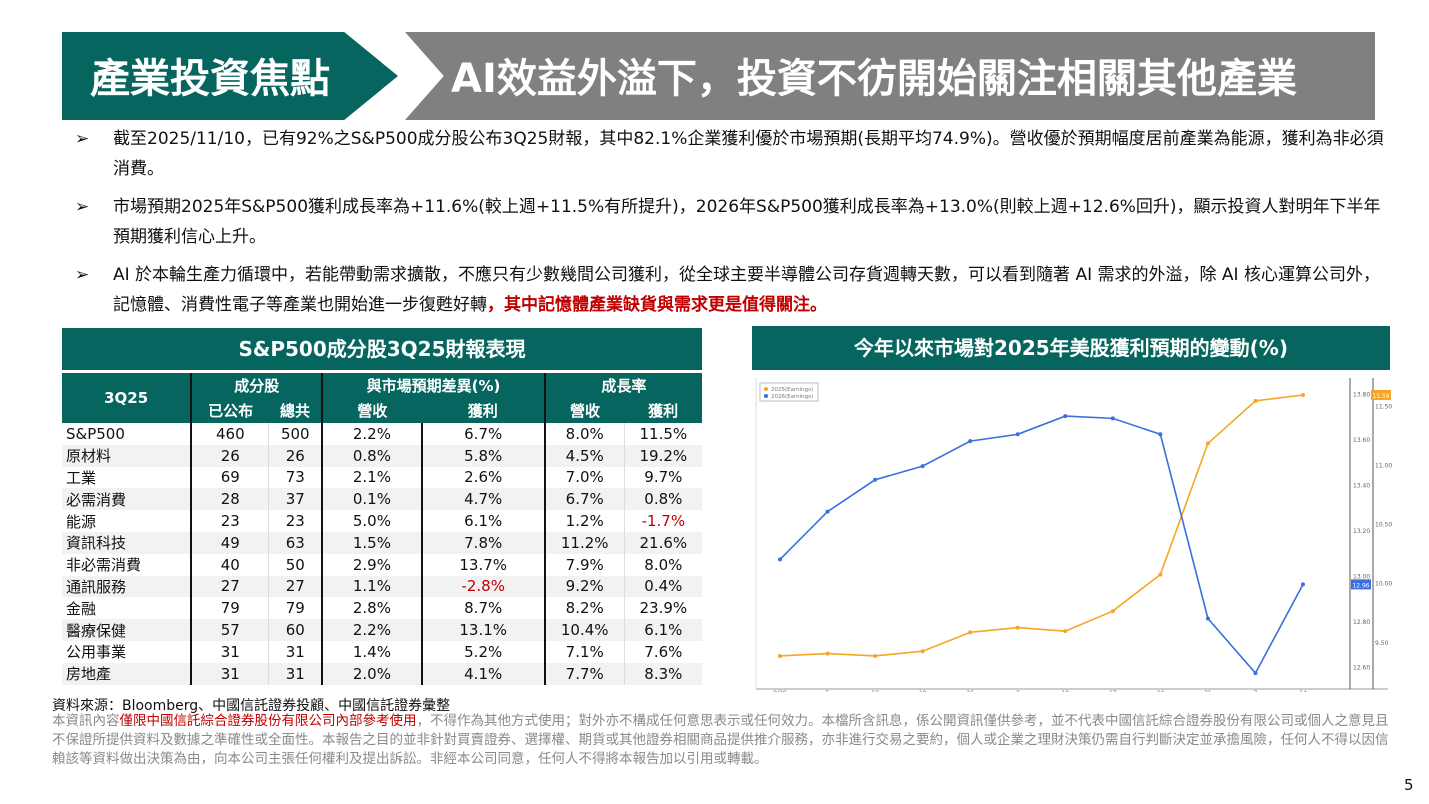 This screenshot has width=1429, height=804. What do you see at coordinates (1383, 584) in the screenshot?
I see `right-tick-label: 10.00` at bounding box center [1383, 584].